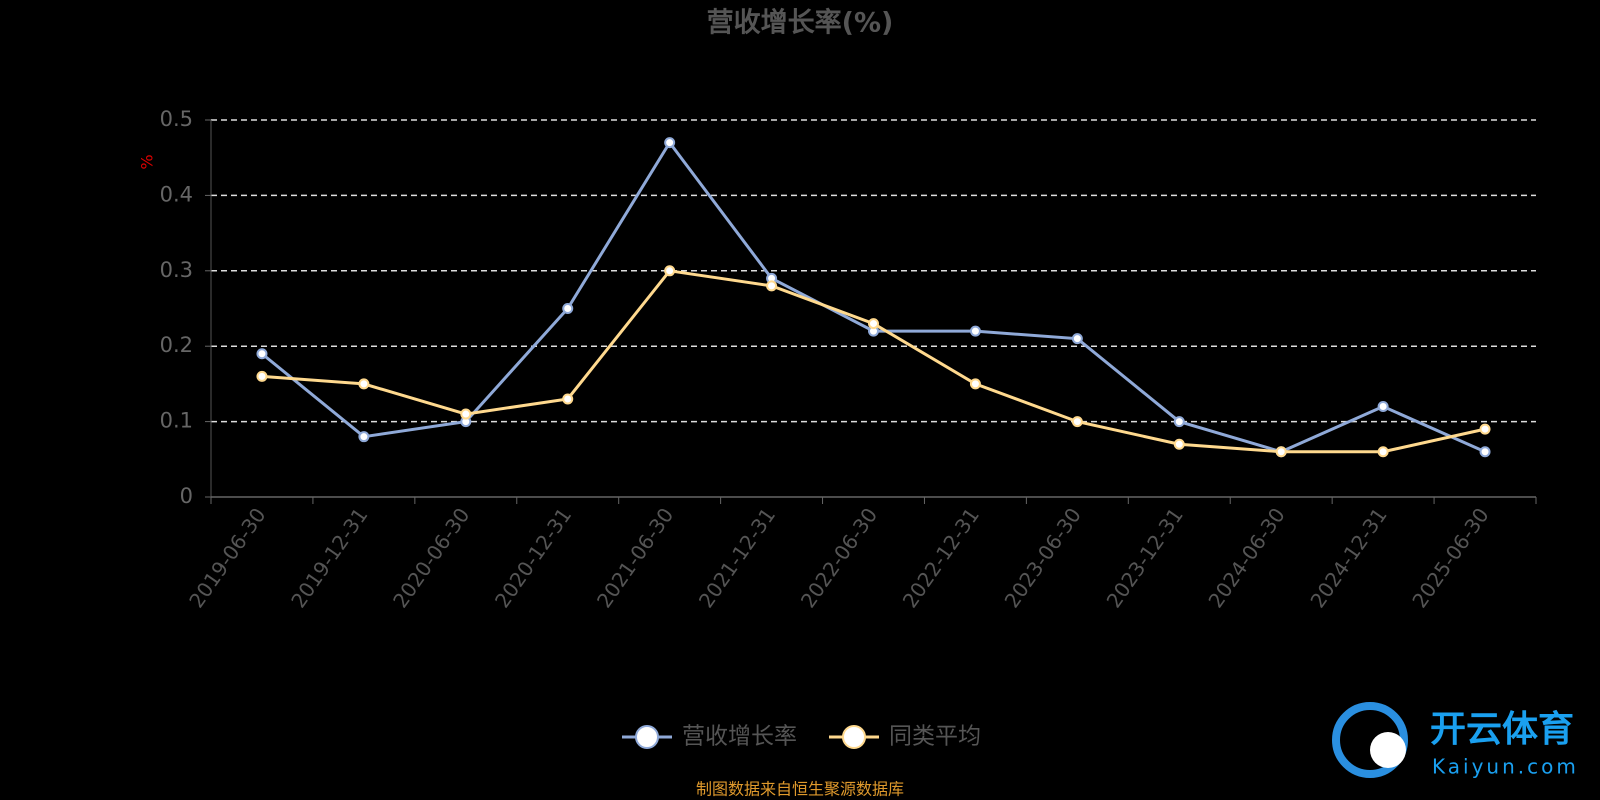 The height and width of the screenshot is (800, 1600). What do you see at coordinates (1502, 729) in the screenshot?
I see `watermark-name: 开云体育` at bounding box center [1502, 729].